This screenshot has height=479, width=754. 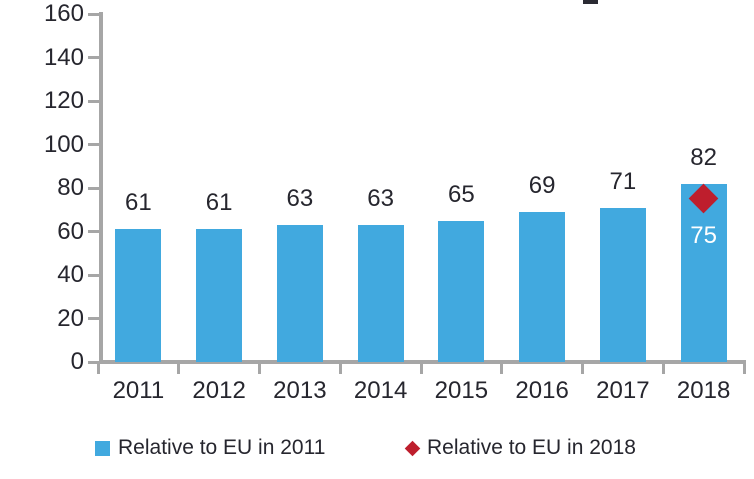 I want to click on y-axis-tick-label: 100, so click(x=63, y=144).